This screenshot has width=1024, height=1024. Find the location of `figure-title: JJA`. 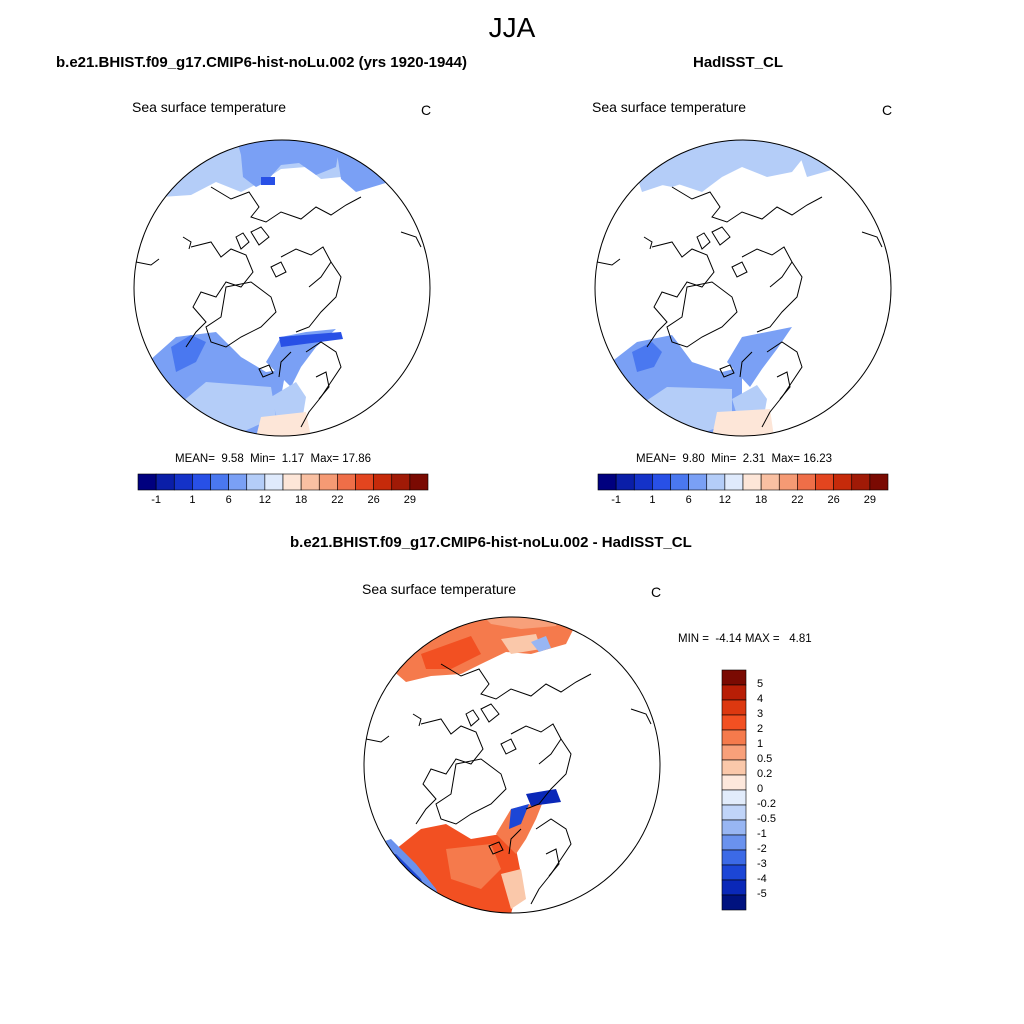

figure-title: JJA is located at coordinates (512, 27).